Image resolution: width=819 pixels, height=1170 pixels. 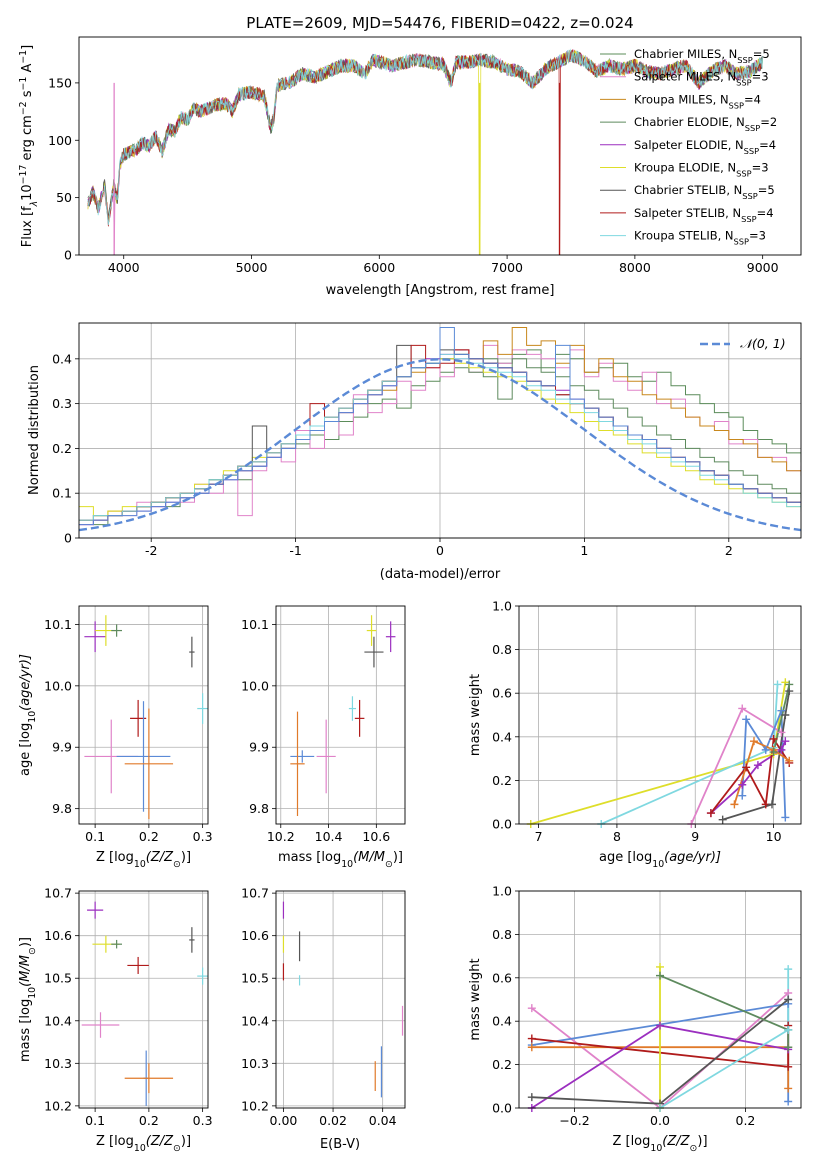 What do you see at coordinates (440, 290) in the screenshot?
I see `x-axis-label: wavelength [Angstrom, rest frame]` at bounding box center [440, 290].